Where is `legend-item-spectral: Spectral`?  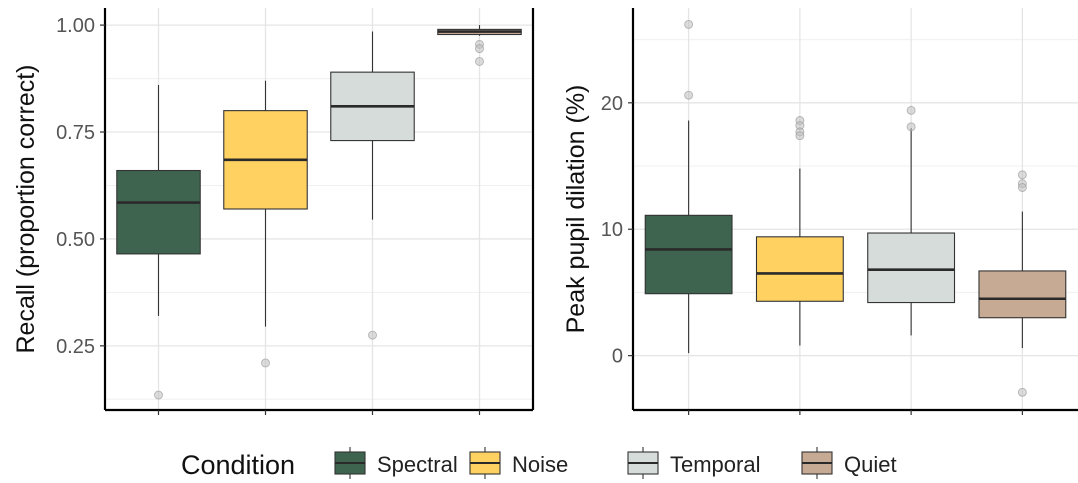
legend-item-spectral: Spectral is located at coordinates (396, 463).